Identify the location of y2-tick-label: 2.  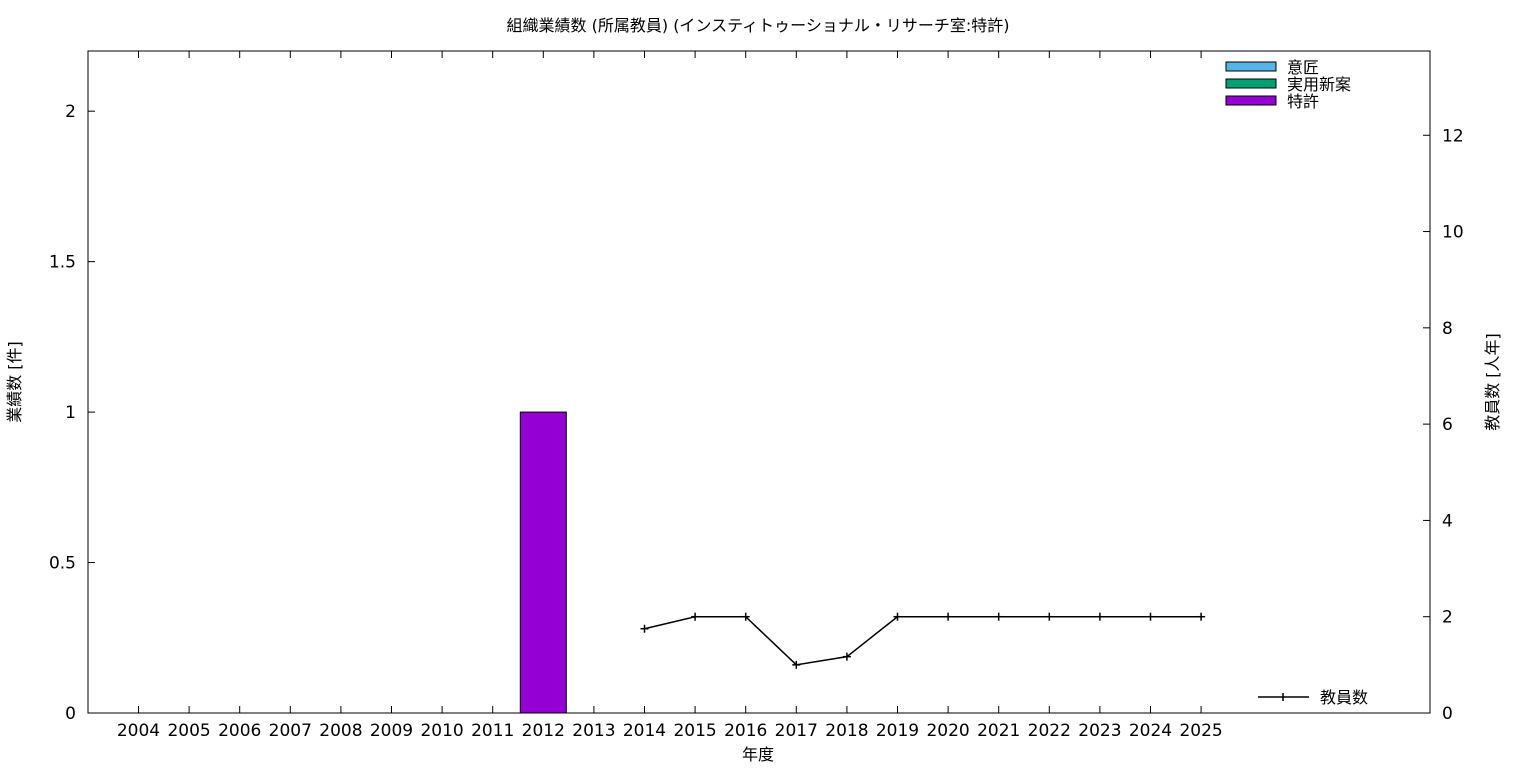
(1447, 618).